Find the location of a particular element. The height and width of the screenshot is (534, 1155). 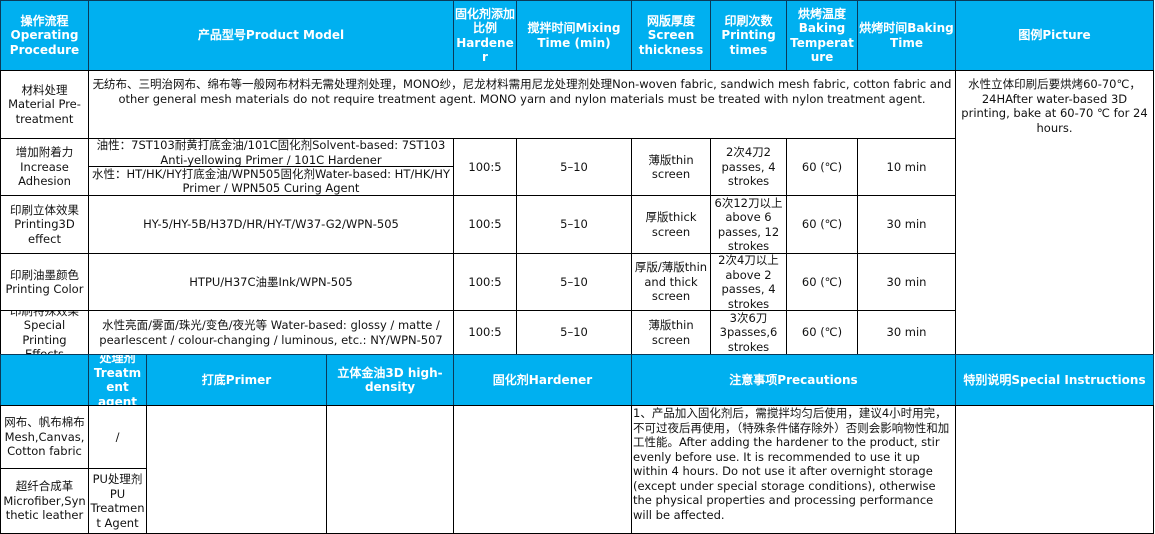

header2-primer: 打底Primer is located at coordinates (236, 380).